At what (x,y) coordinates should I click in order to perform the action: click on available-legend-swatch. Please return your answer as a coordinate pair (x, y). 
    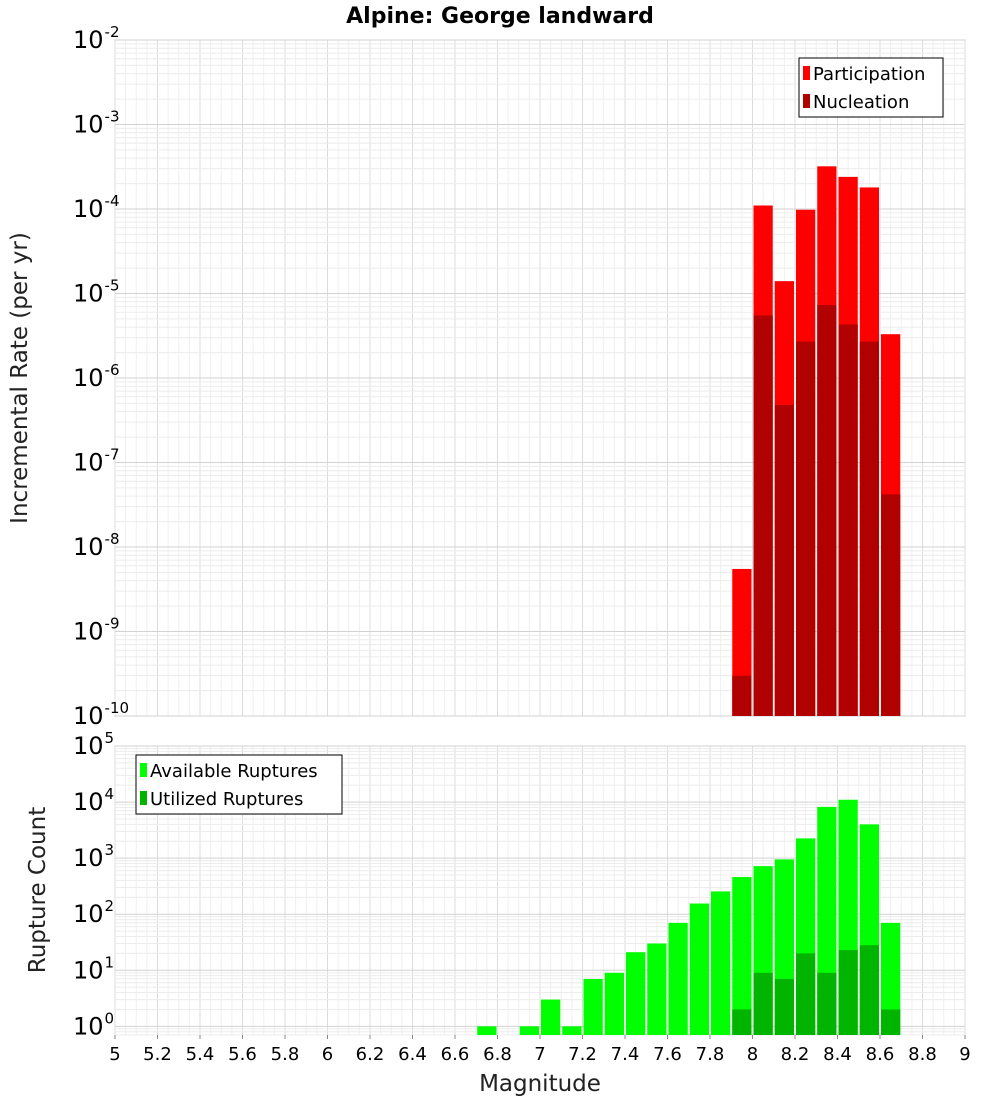
    Looking at the image, I should click on (143, 770).